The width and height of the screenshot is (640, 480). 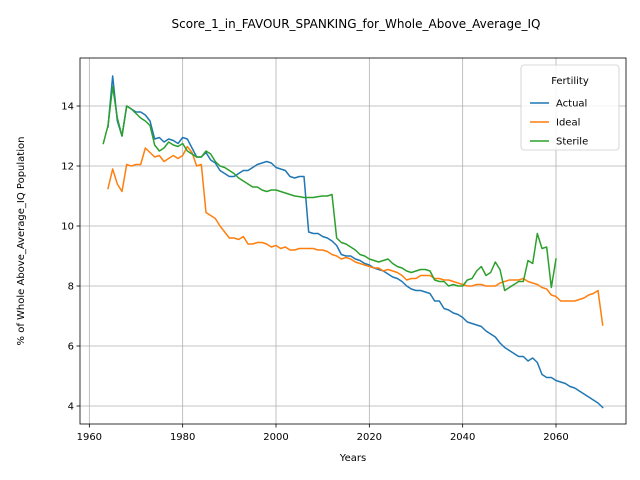 What do you see at coordinates (555, 437) in the screenshot?
I see `x-tick-label: 2060` at bounding box center [555, 437].